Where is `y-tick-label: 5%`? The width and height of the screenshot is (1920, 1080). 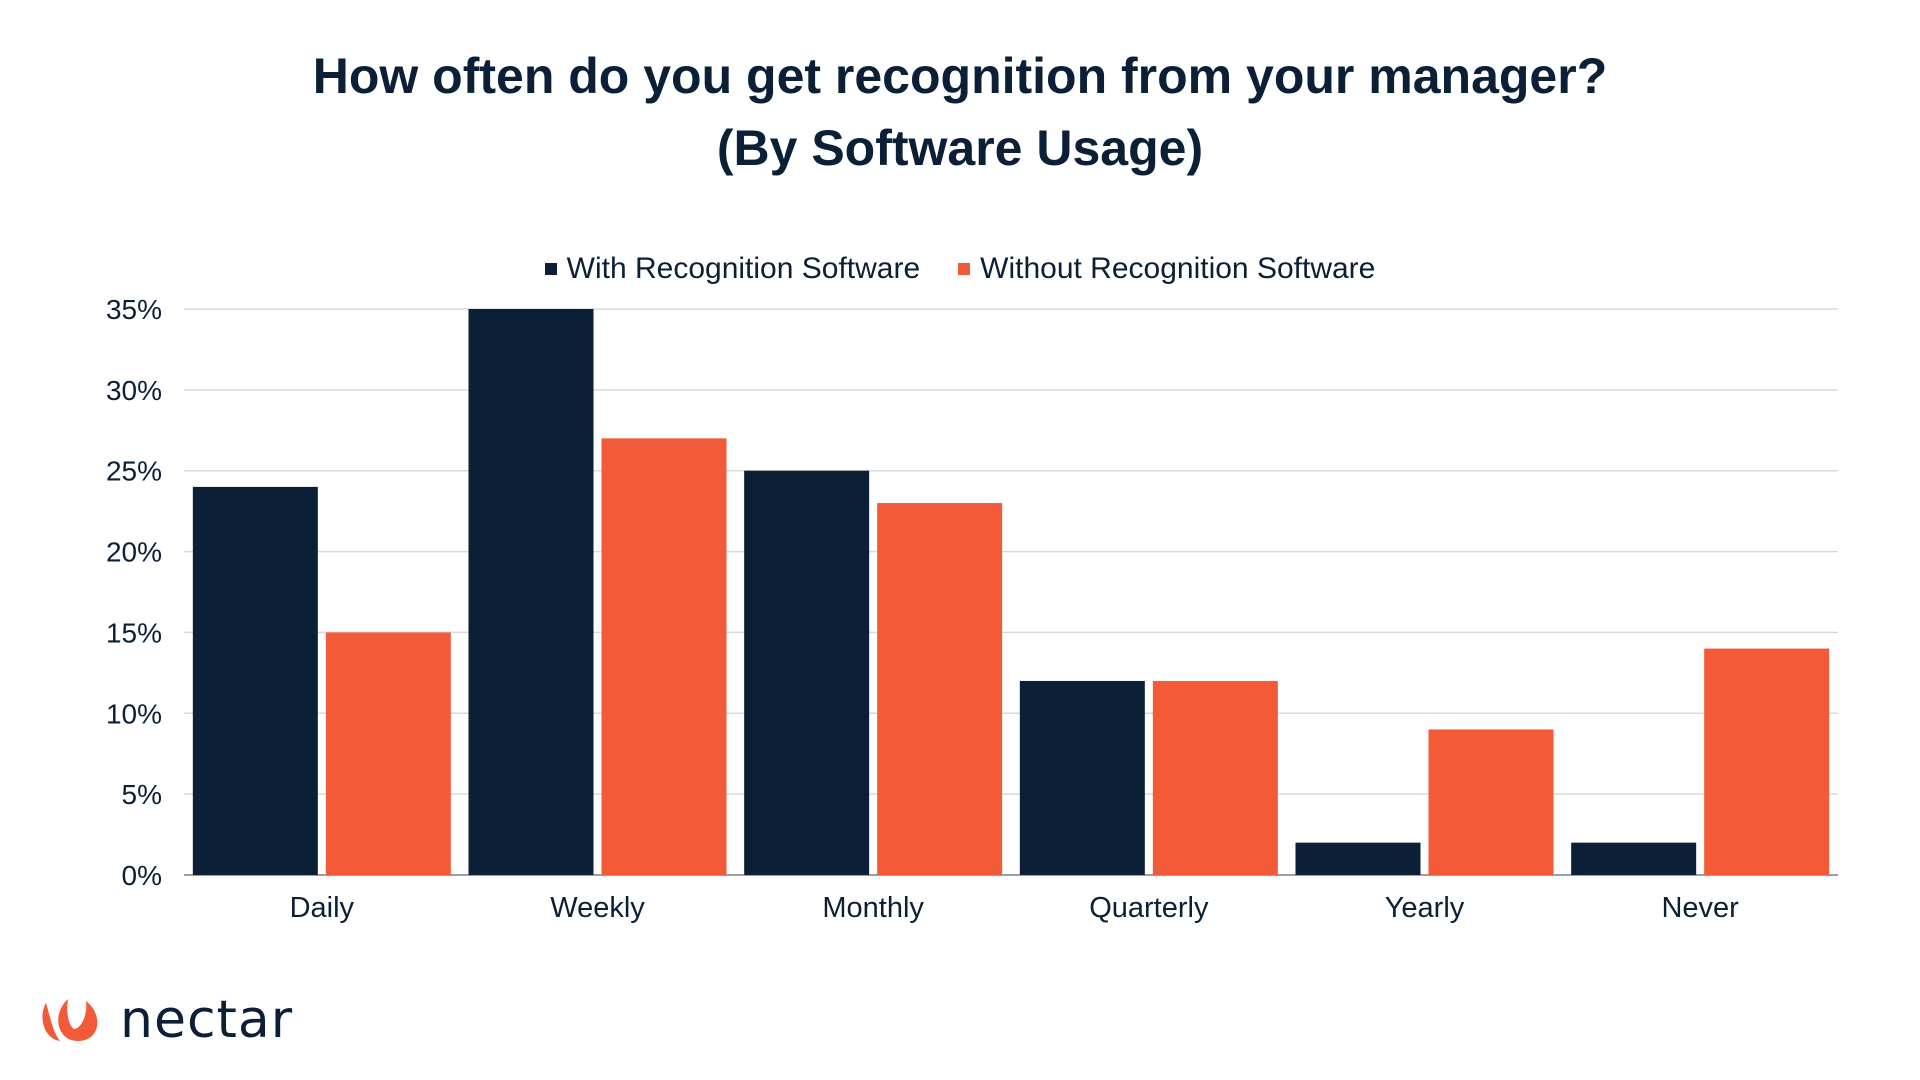 y-tick-label: 5% is located at coordinates (142, 794).